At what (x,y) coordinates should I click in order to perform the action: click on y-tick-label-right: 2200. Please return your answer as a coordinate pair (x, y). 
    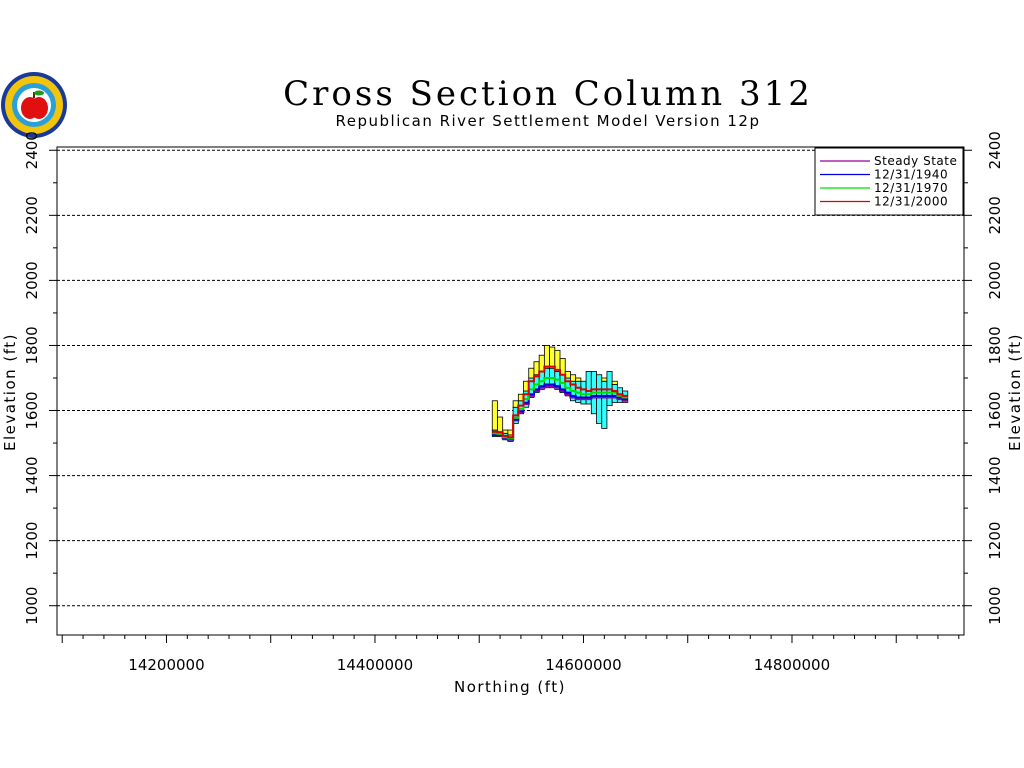
    Looking at the image, I should click on (995, 215).